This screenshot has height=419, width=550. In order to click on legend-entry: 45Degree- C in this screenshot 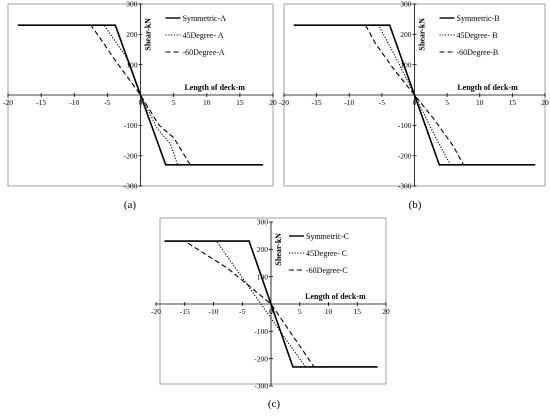, I will do `click(326, 253)`.